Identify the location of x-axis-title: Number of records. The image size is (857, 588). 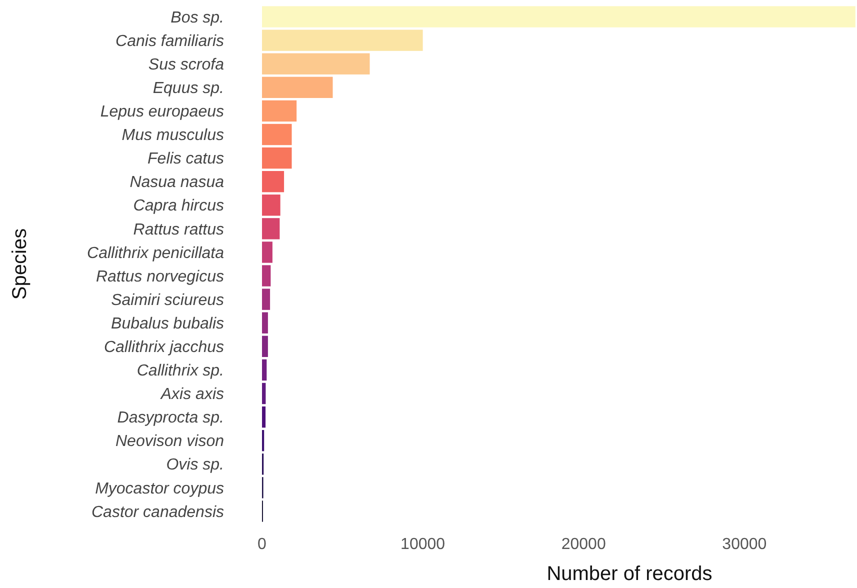
(629, 574).